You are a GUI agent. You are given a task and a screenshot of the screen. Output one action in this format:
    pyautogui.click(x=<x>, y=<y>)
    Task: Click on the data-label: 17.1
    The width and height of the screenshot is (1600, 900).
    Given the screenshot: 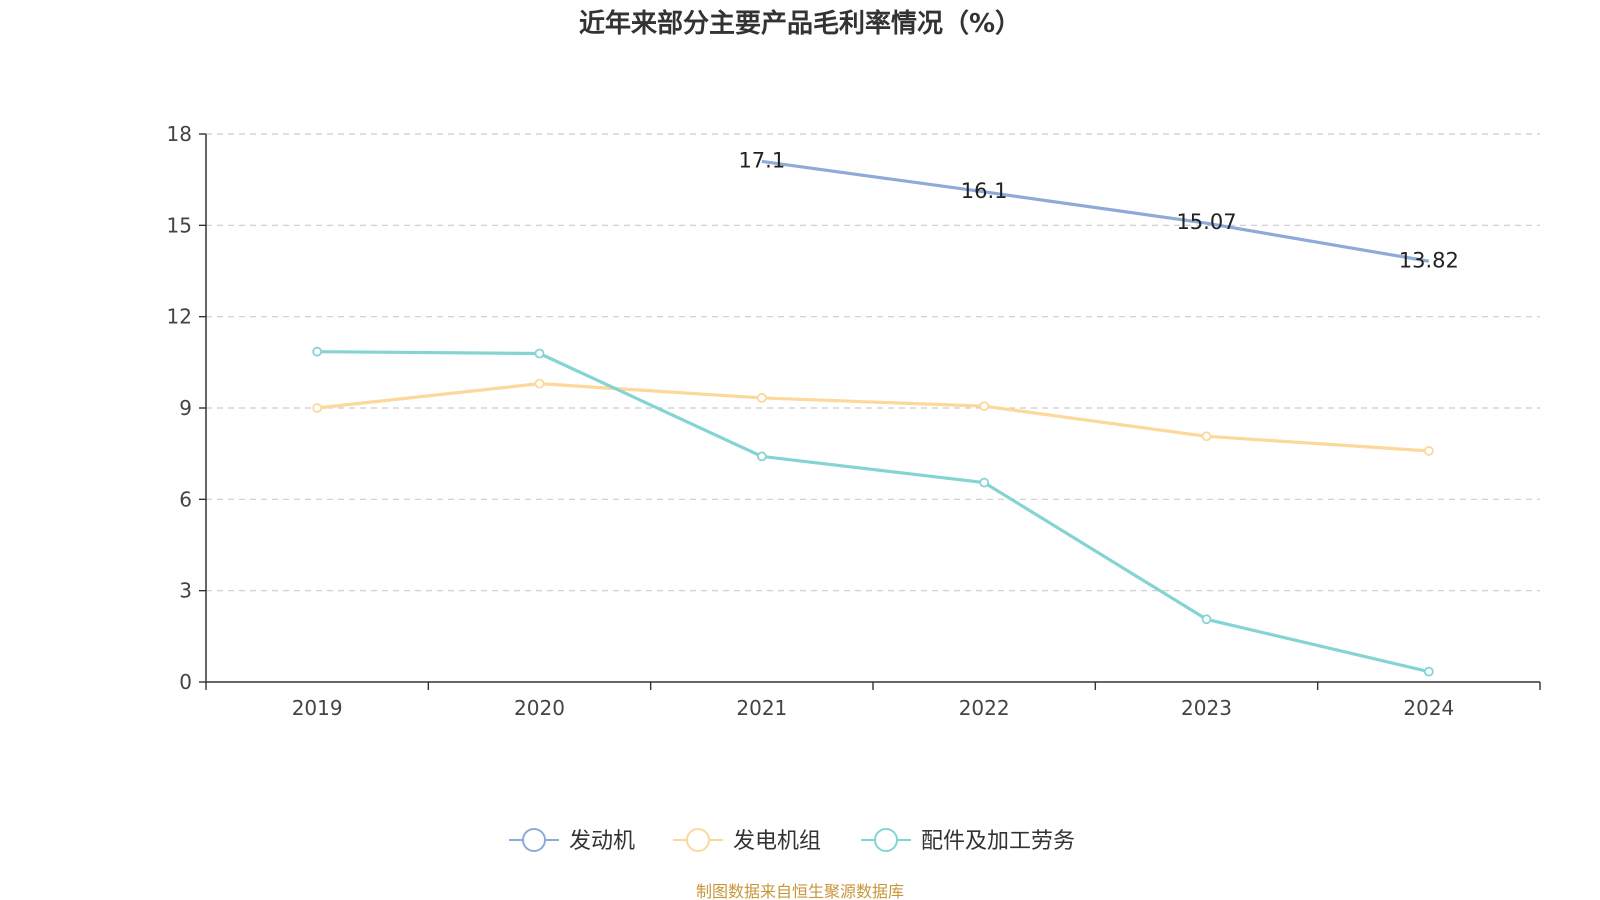 What is the action you would take?
    pyautogui.click(x=761, y=160)
    